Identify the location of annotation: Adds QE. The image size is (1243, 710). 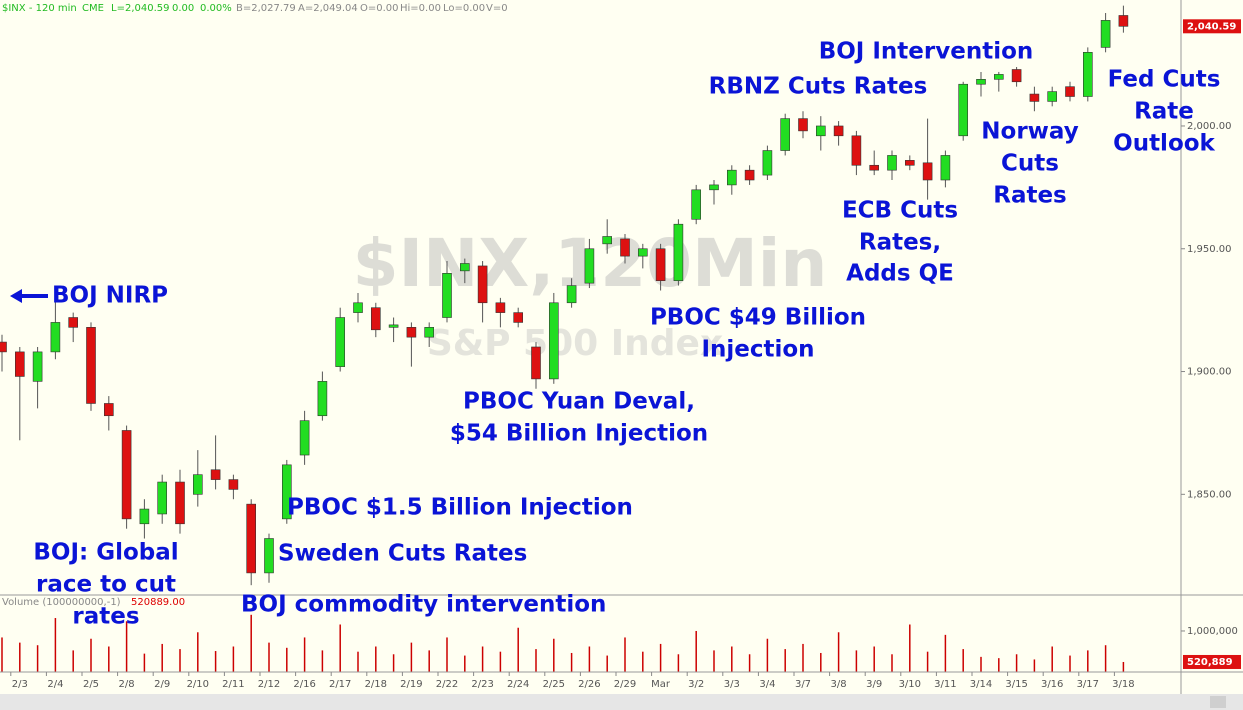
(900, 274).